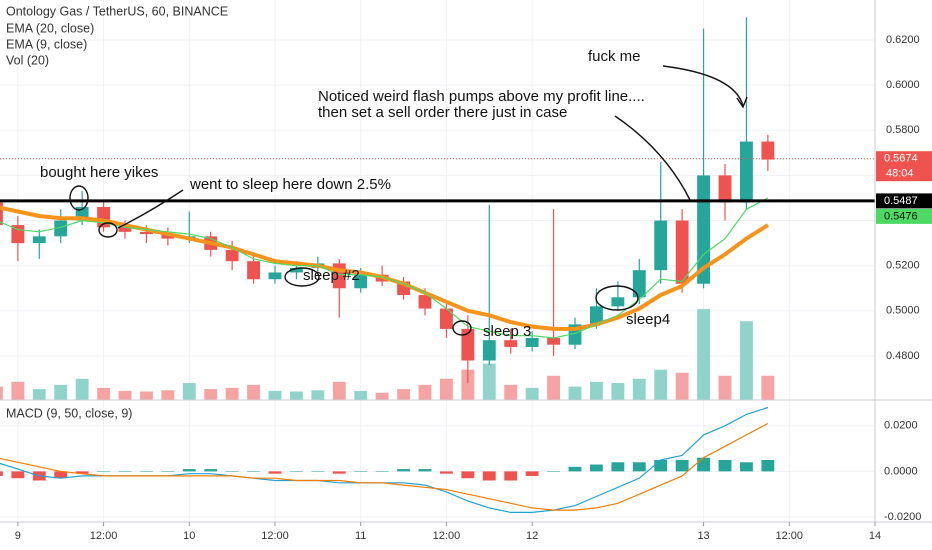  What do you see at coordinates (903, 40) in the screenshot?
I see `y-tick-label: 0.6200` at bounding box center [903, 40].